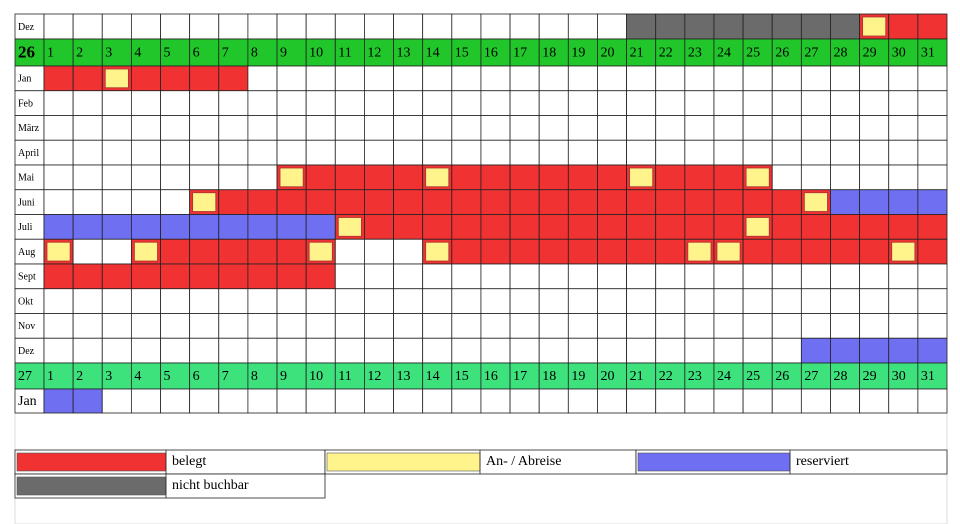 This screenshot has width=960, height=524. Describe the element at coordinates (26, 326) in the screenshot. I see `month-label: Nov` at that location.